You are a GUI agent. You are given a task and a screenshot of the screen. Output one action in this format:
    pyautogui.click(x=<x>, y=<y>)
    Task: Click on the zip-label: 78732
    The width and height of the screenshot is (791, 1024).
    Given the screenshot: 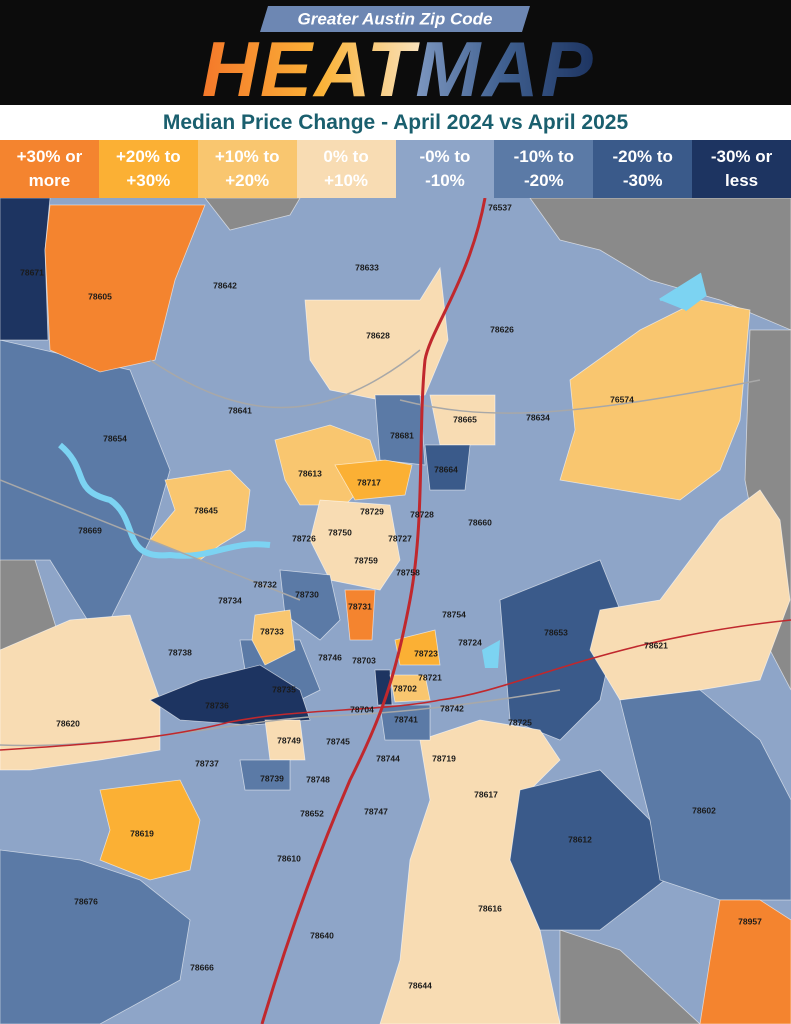 What is the action you would take?
    pyautogui.click(x=265, y=584)
    